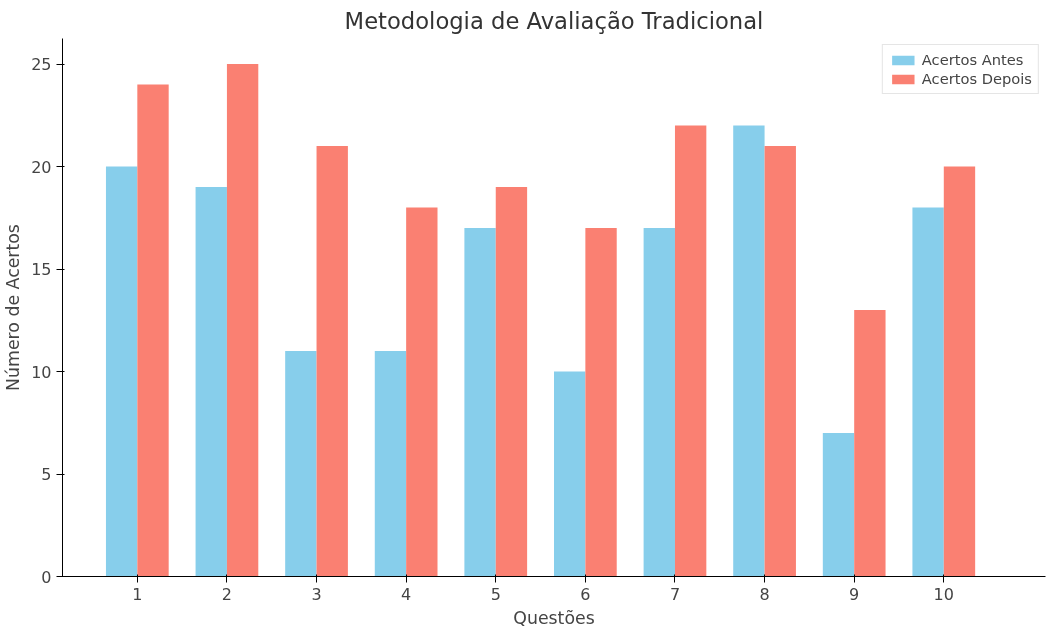  I want to click on x-tick-label: 7, so click(675, 594).